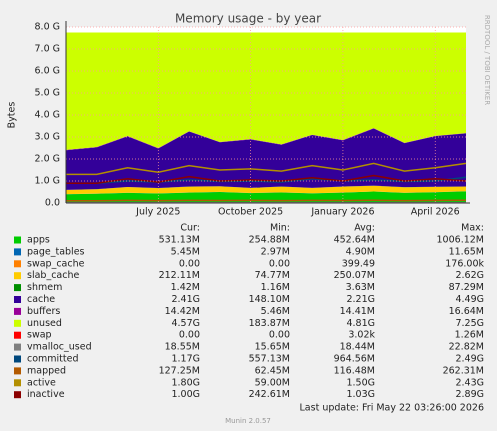  I want to click on legend-stat: 22.82M, so click(466, 347).